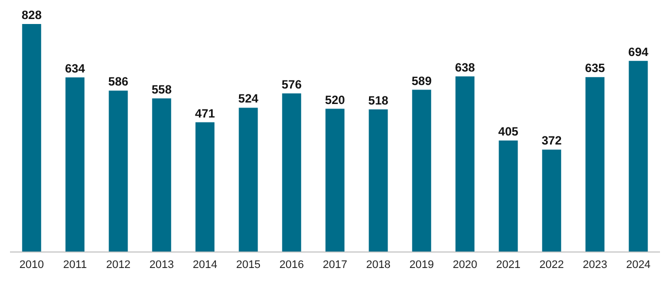 The height and width of the screenshot is (284, 668). What do you see at coordinates (638, 51) in the screenshot?
I see `data-label: 694` at bounding box center [638, 51].